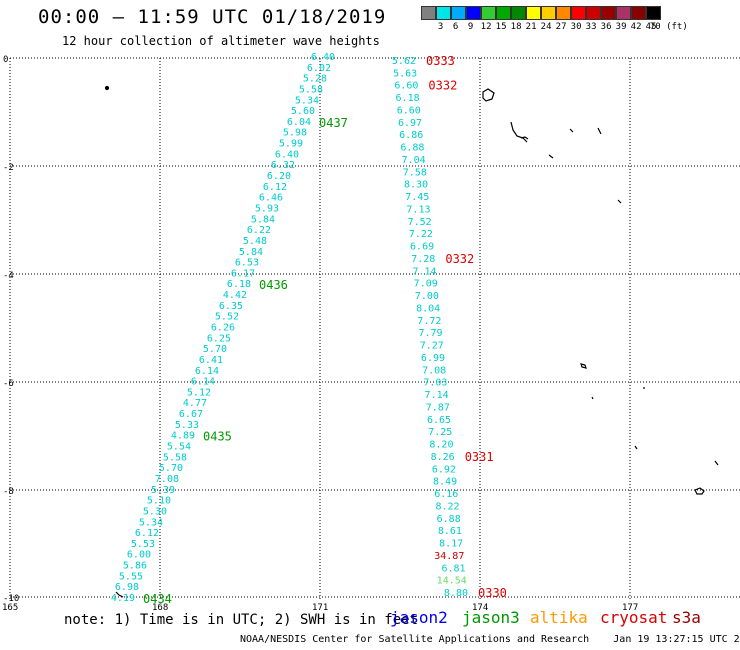 Image resolution: width=740 pixels, height=650 pixels. Describe the element at coordinates (273, 285) in the screenshot. I see `pass-time-label: 0436` at that location.